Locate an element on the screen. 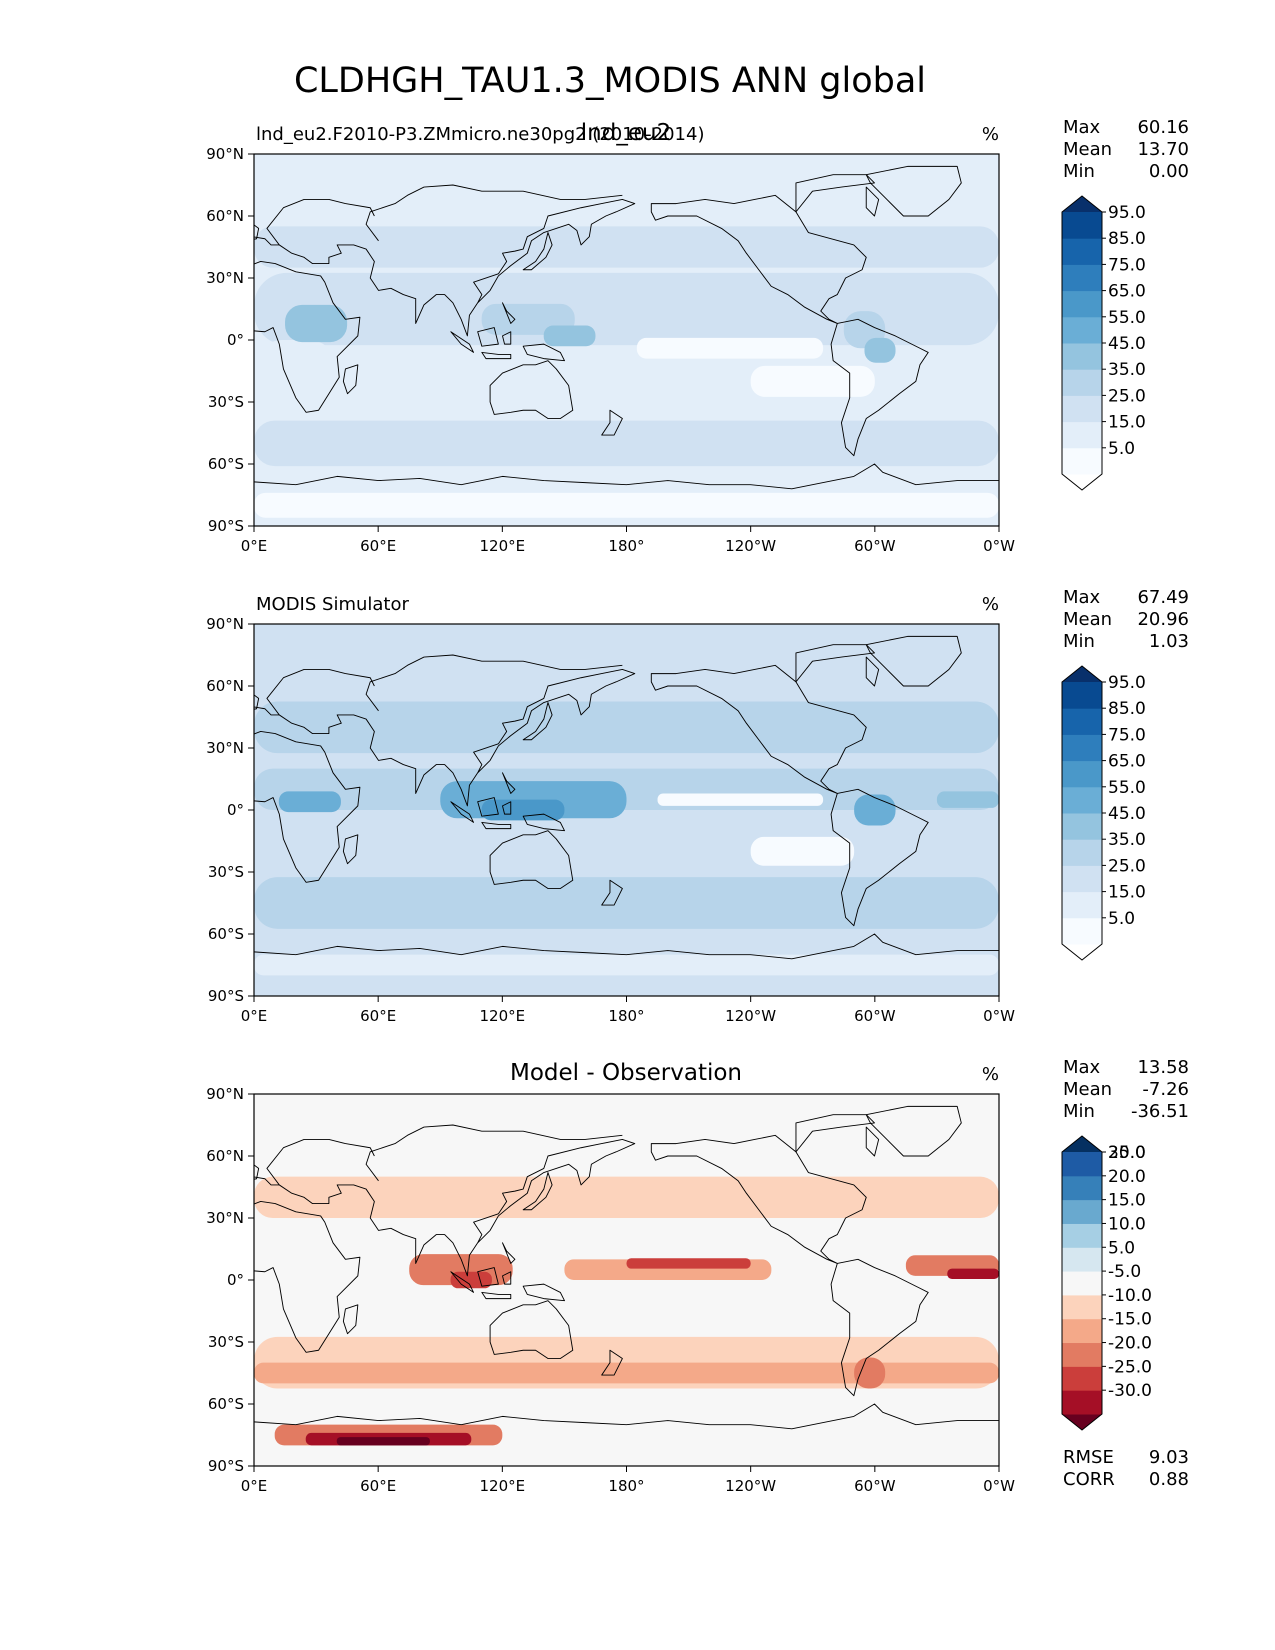 This screenshot has width=1275, height=1650. colorbar-tick-label: 25.0 is located at coordinates (1127, 866).